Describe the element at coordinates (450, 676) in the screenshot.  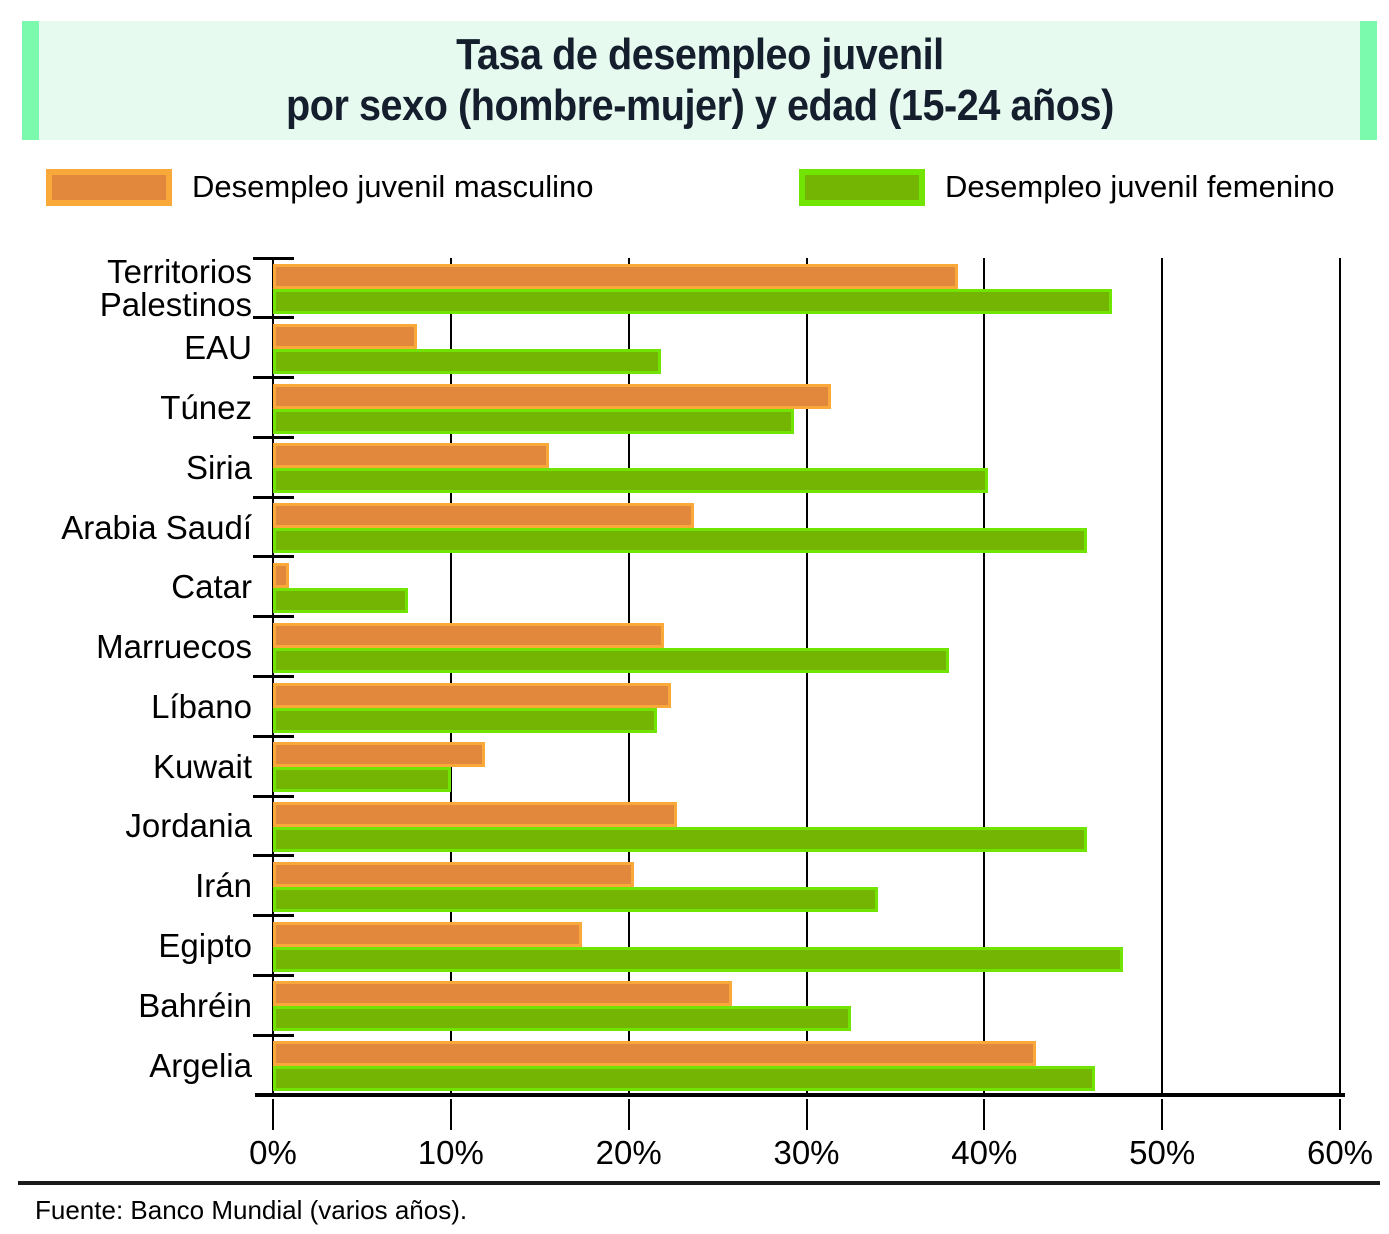
I see `gridline-10%` at that location.